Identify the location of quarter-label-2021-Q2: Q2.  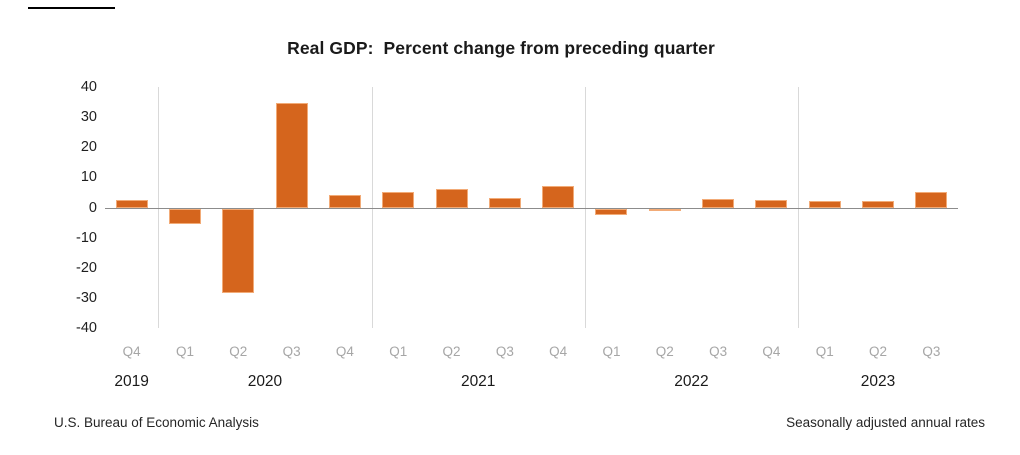
(451, 351).